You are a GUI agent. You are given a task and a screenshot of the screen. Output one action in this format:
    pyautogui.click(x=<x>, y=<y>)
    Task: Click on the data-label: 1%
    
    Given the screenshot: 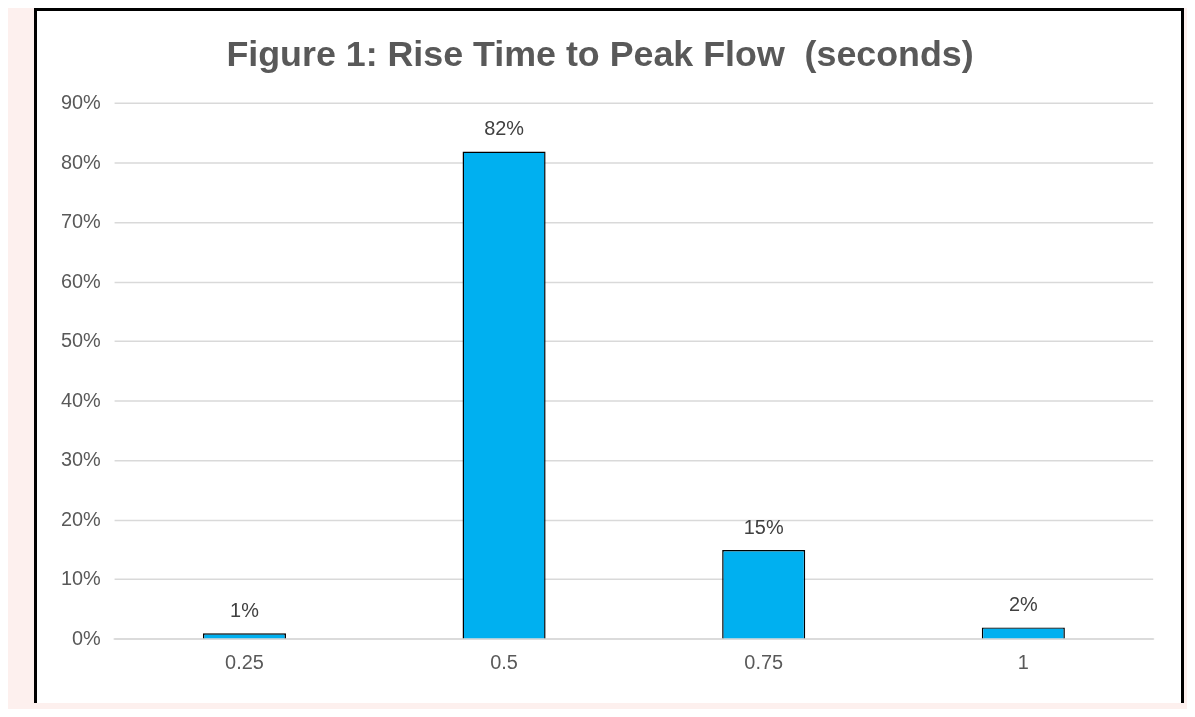 What is the action you would take?
    pyautogui.click(x=244, y=609)
    